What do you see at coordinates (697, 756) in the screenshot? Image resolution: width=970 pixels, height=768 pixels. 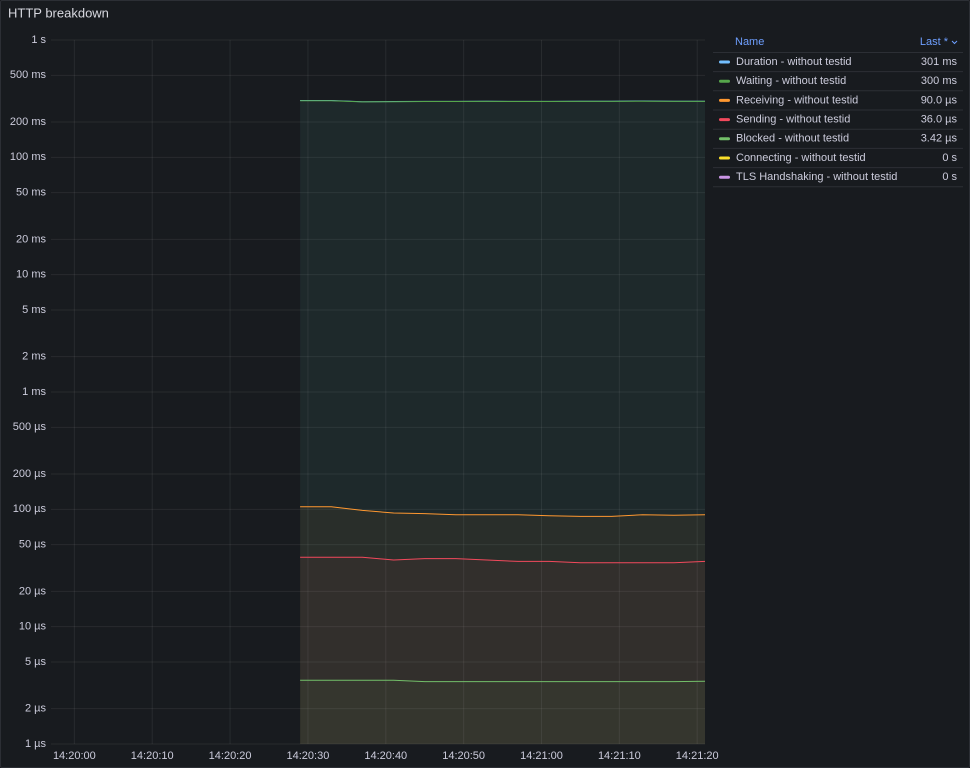 I see `x-tick-label: 14:21:20` at bounding box center [697, 756].